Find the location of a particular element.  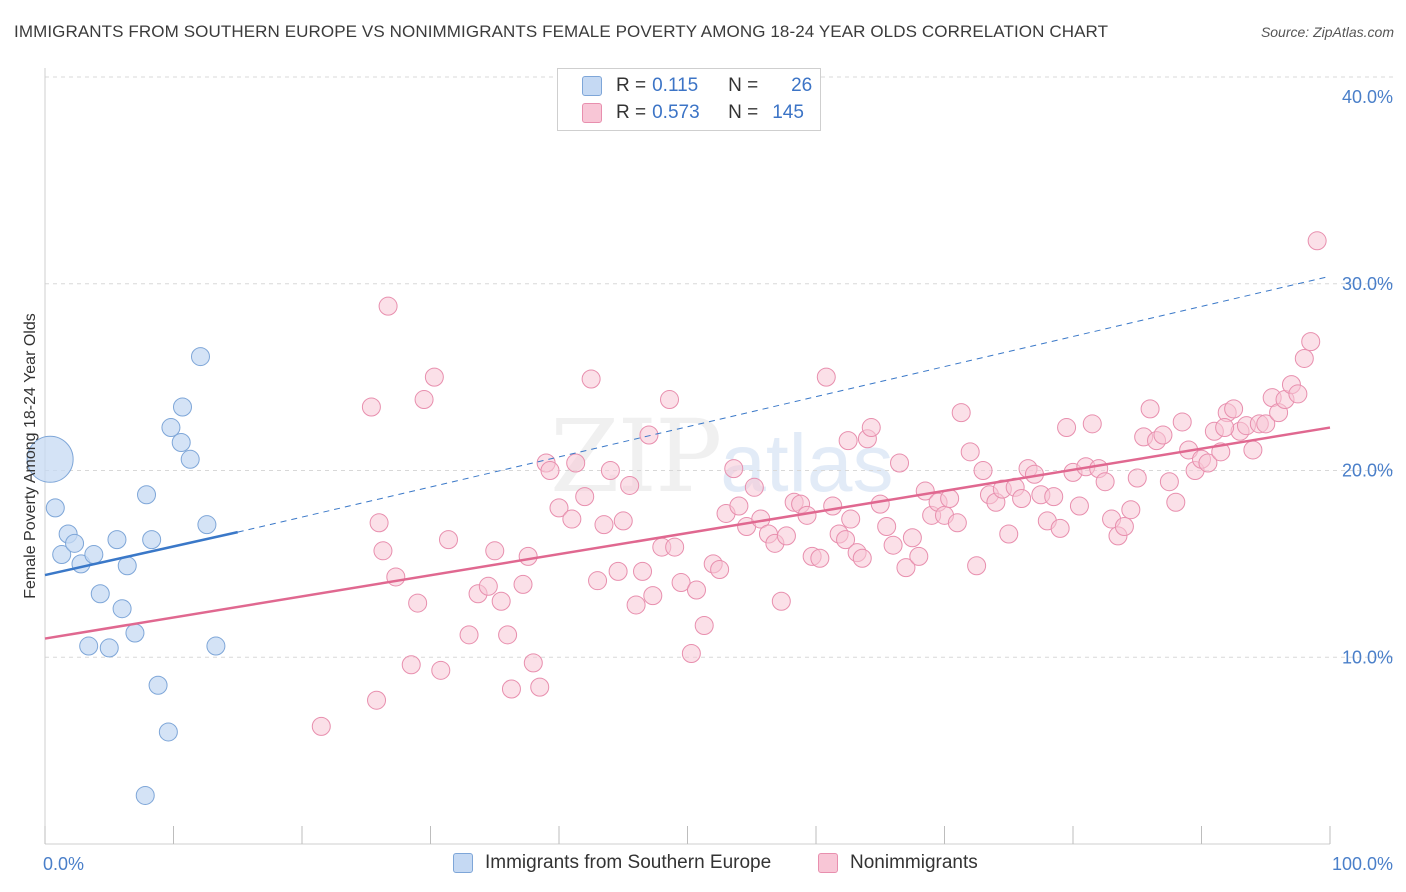

bottom-legend-swatch-immigrants is located at coordinates (463, 863).